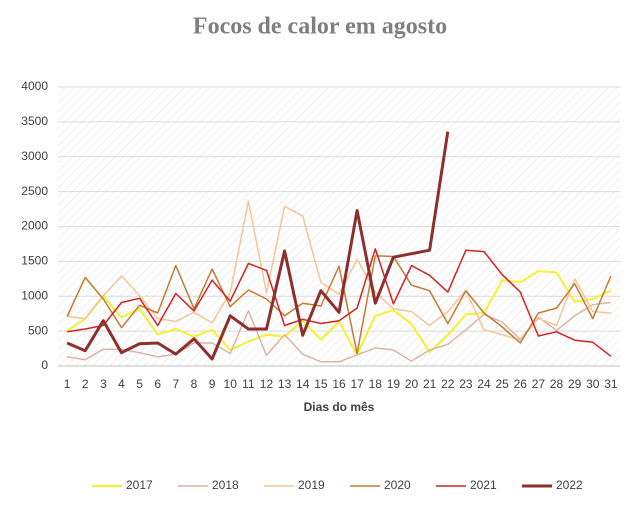 This screenshot has width=640, height=508. I want to click on legend-label: 2019, so click(311, 485).